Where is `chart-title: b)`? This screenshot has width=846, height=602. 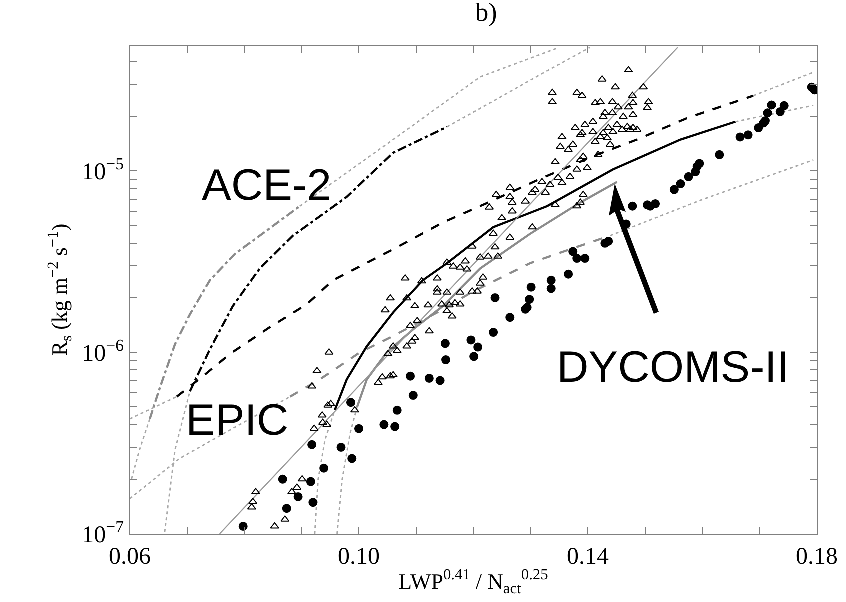
chart-title: b) is located at coordinates (487, 14).